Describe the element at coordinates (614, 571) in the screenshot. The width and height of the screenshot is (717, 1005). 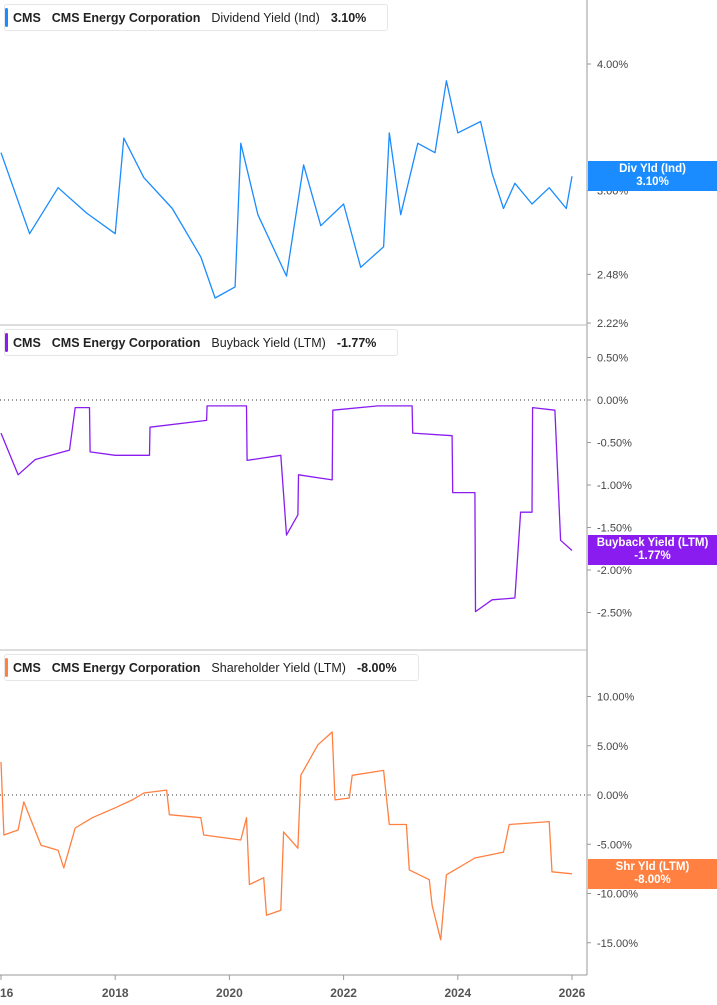
I see `y-tick-label: -2.00%` at that location.